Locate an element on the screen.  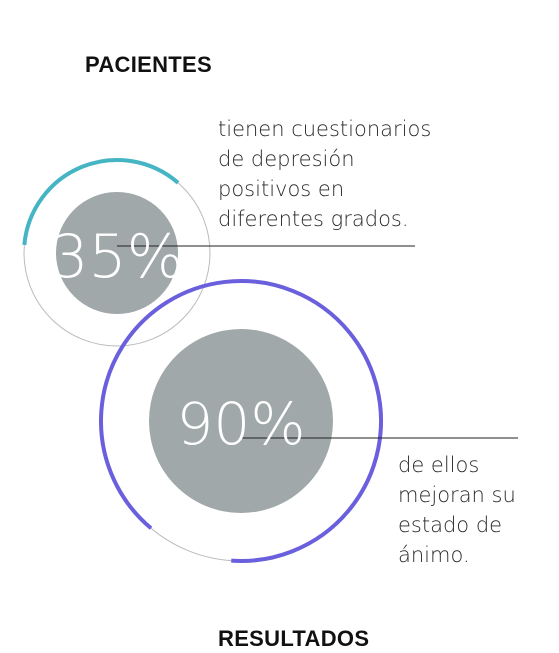
stat-1-progress-arc is located at coordinates (101, 202).